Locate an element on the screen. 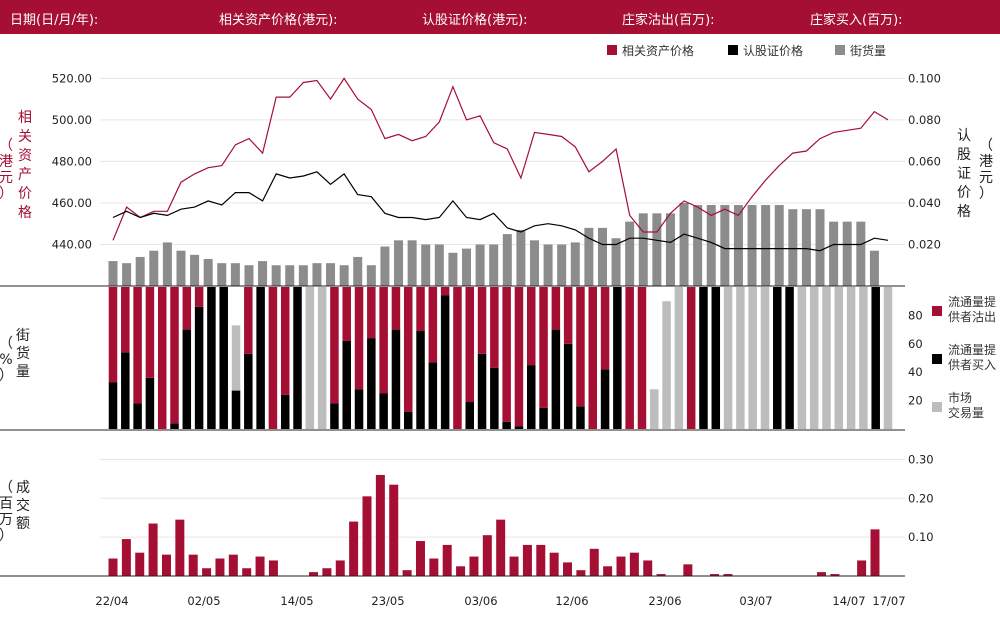  x-tick-label: 02/05 is located at coordinates (203, 601).